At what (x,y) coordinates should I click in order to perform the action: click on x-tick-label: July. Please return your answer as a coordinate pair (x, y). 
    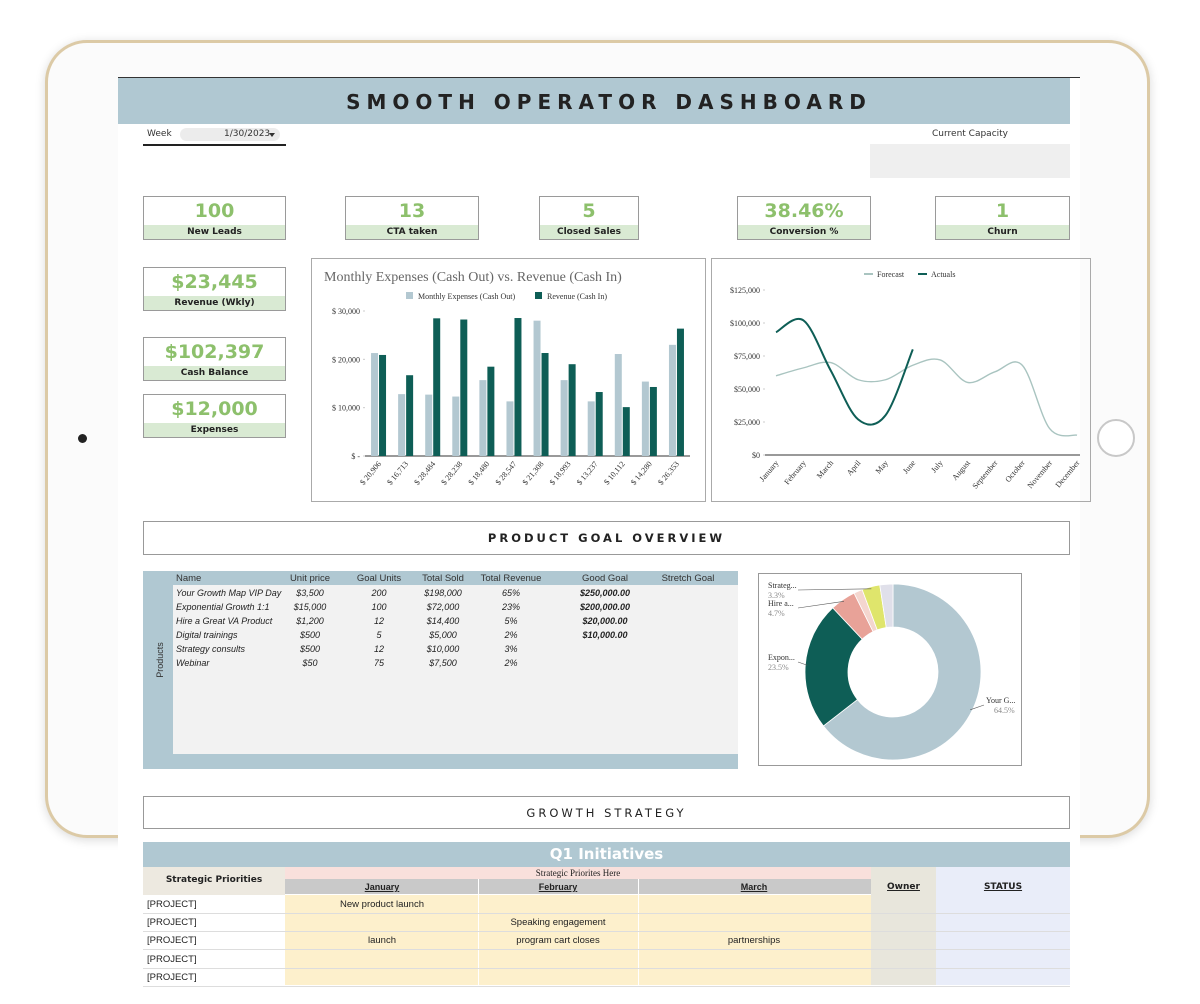
    Looking at the image, I should click on (936, 467).